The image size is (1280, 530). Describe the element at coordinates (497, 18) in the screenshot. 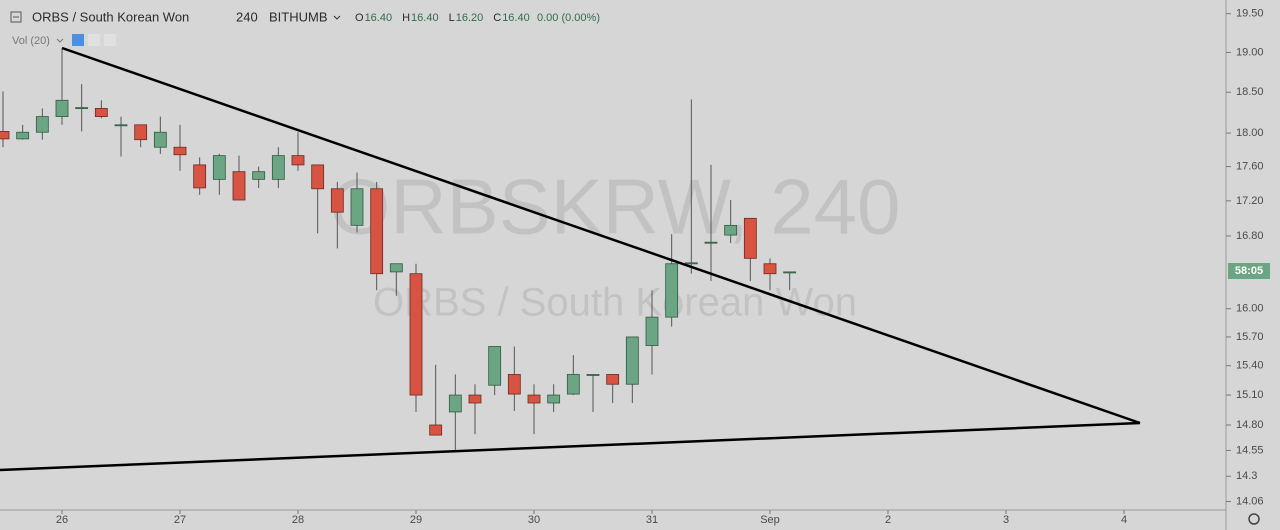

I see `ohlc-letter: C` at that location.